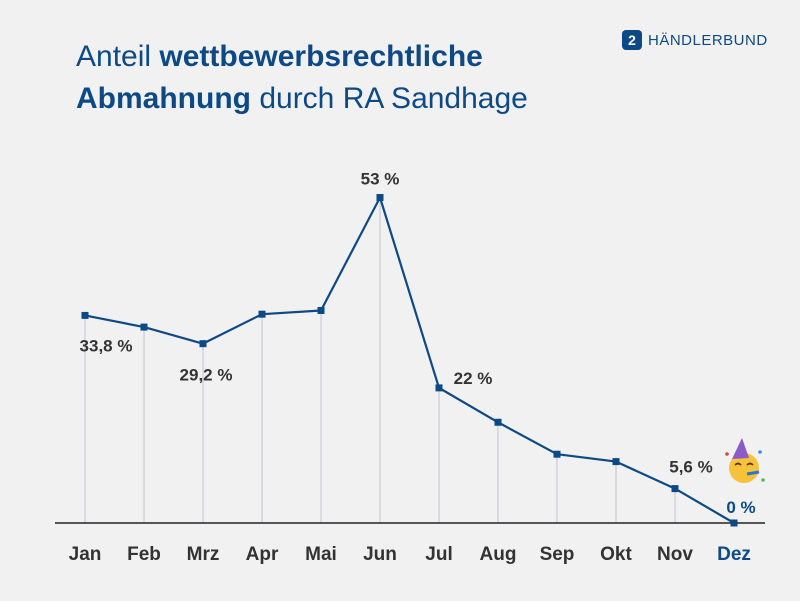 The height and width of the screenshot is (601, 800). What do you see at coordinates (708, 40) in the screenshot?
I see `brand-name: HÄNDLERBUND` at bounding box center [708, 40].